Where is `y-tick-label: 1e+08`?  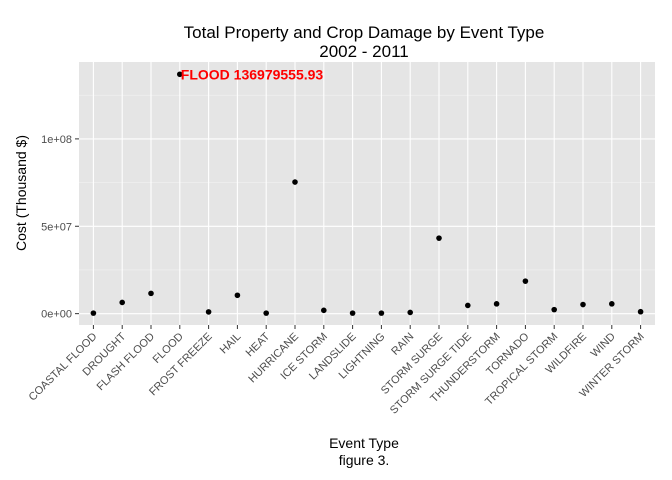 y-tick-label: 1e+08 is located at coordinates (56, 140).